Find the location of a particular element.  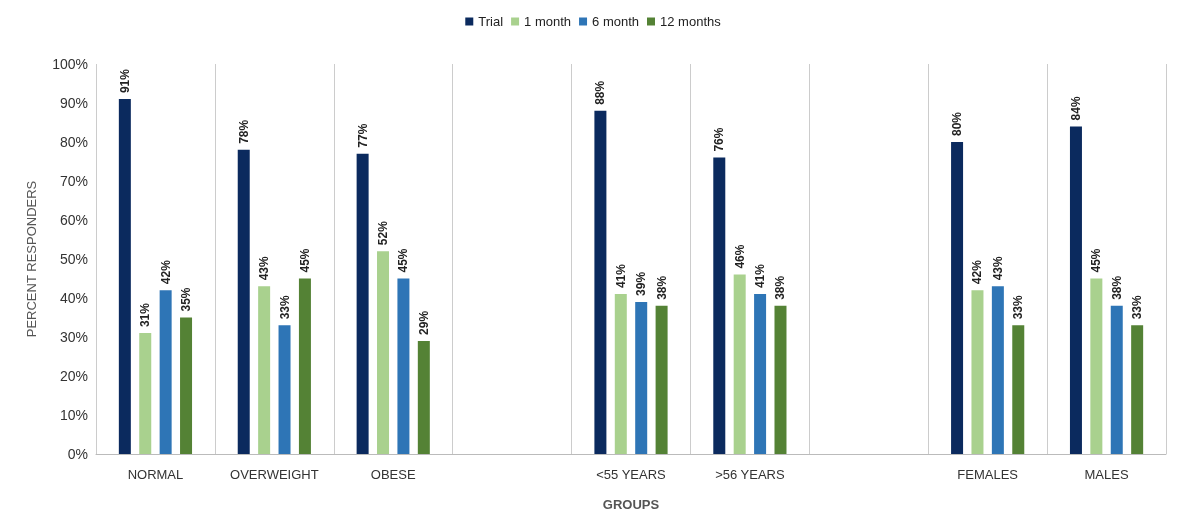

x-tick-label: >56 YEARS is located at coordinates (750, 474).